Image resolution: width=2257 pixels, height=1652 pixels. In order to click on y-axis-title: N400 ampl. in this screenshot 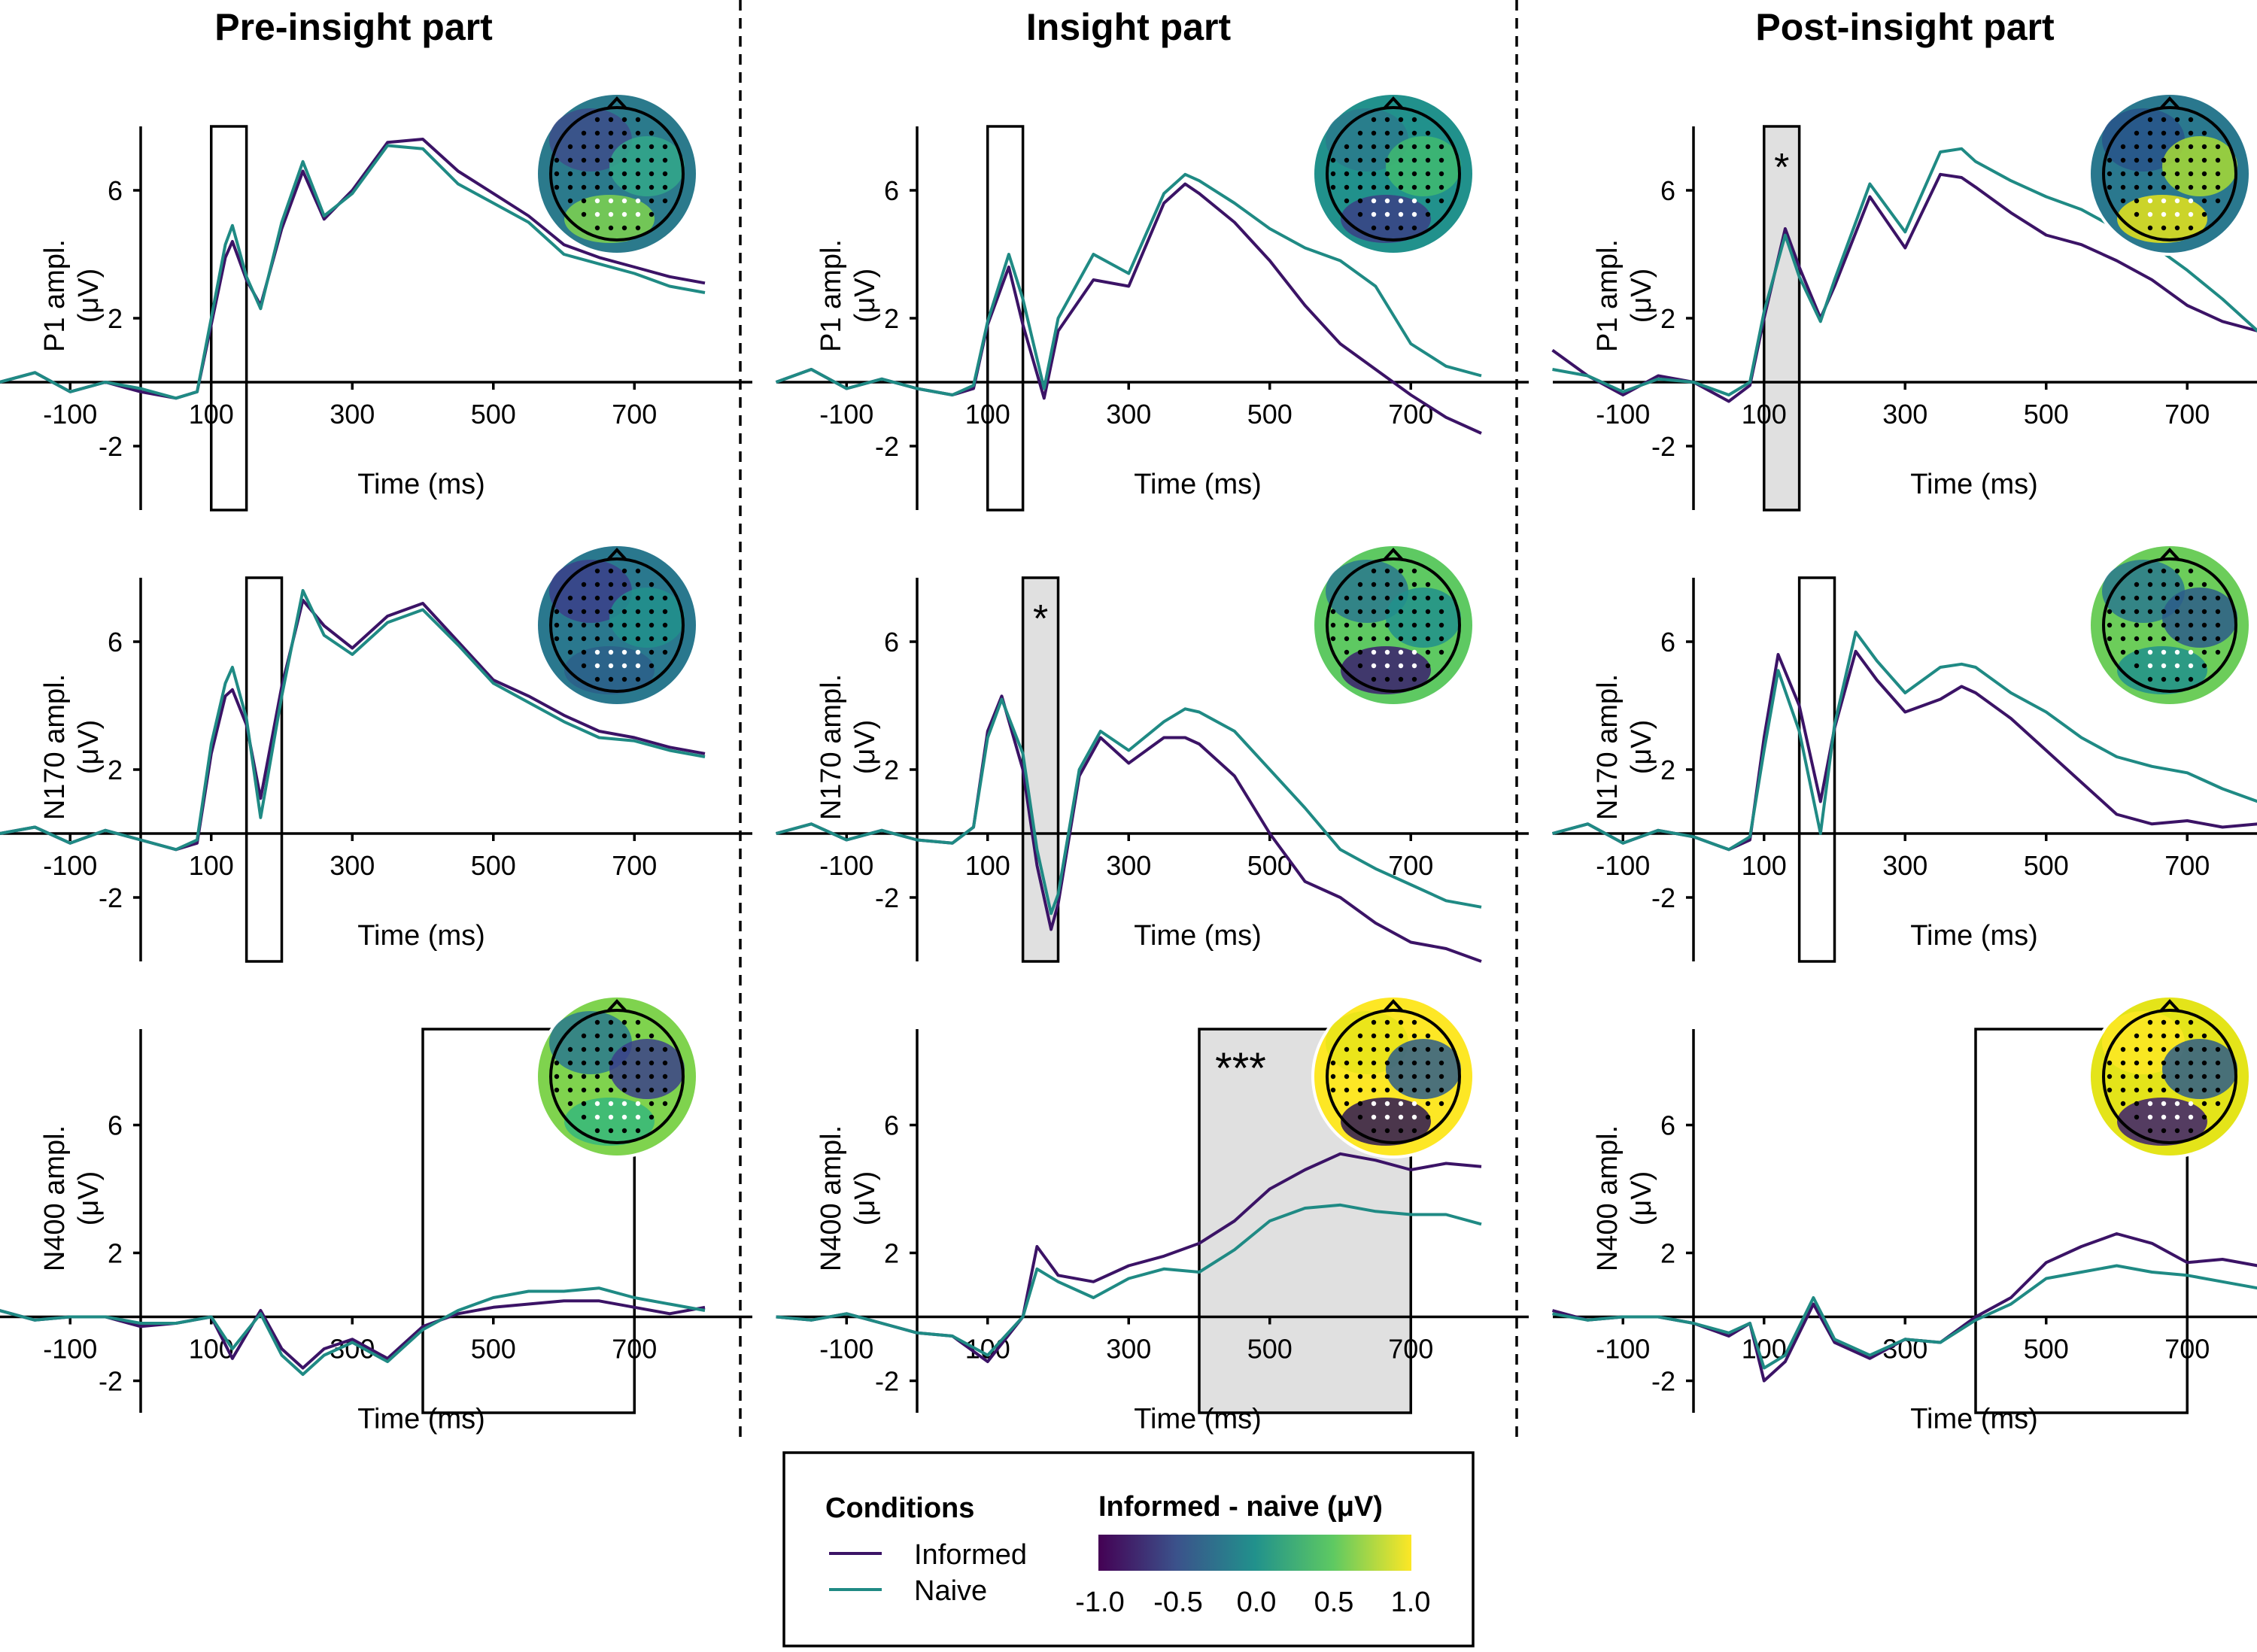, I will do `click(832, 1198)`.